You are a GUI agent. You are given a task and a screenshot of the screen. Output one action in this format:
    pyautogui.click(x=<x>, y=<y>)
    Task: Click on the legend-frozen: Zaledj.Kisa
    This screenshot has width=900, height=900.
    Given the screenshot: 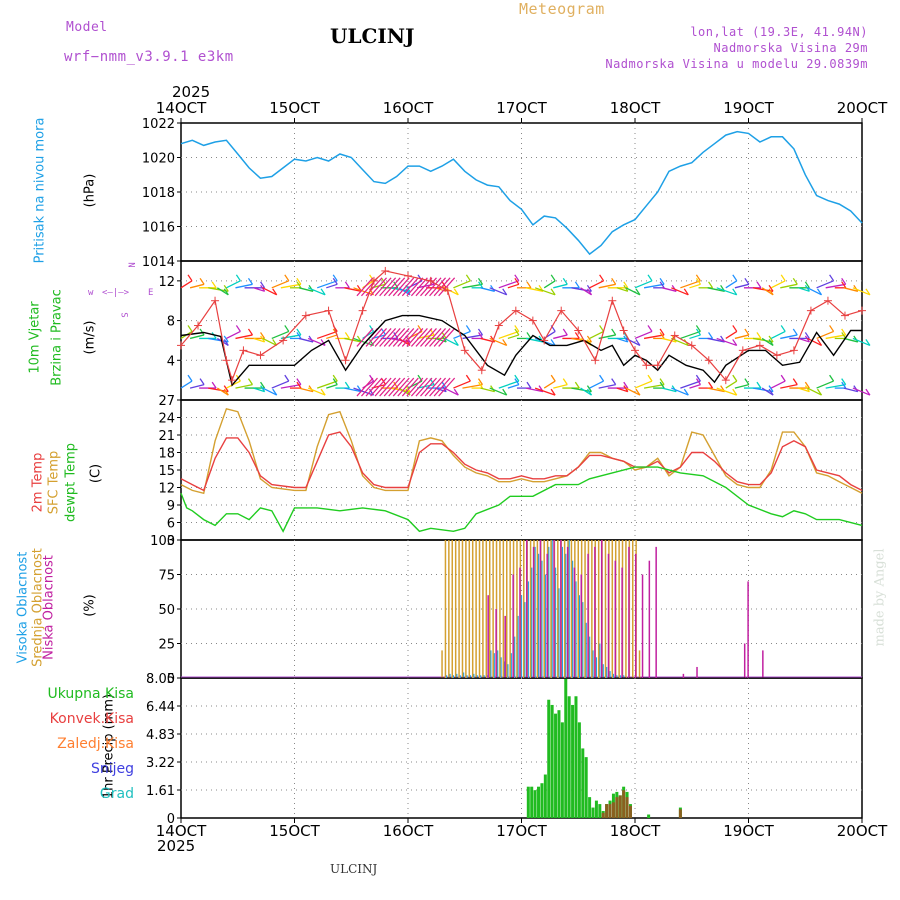 What is the action you would take?
    pyautogui.click(x=95, y=744)
    